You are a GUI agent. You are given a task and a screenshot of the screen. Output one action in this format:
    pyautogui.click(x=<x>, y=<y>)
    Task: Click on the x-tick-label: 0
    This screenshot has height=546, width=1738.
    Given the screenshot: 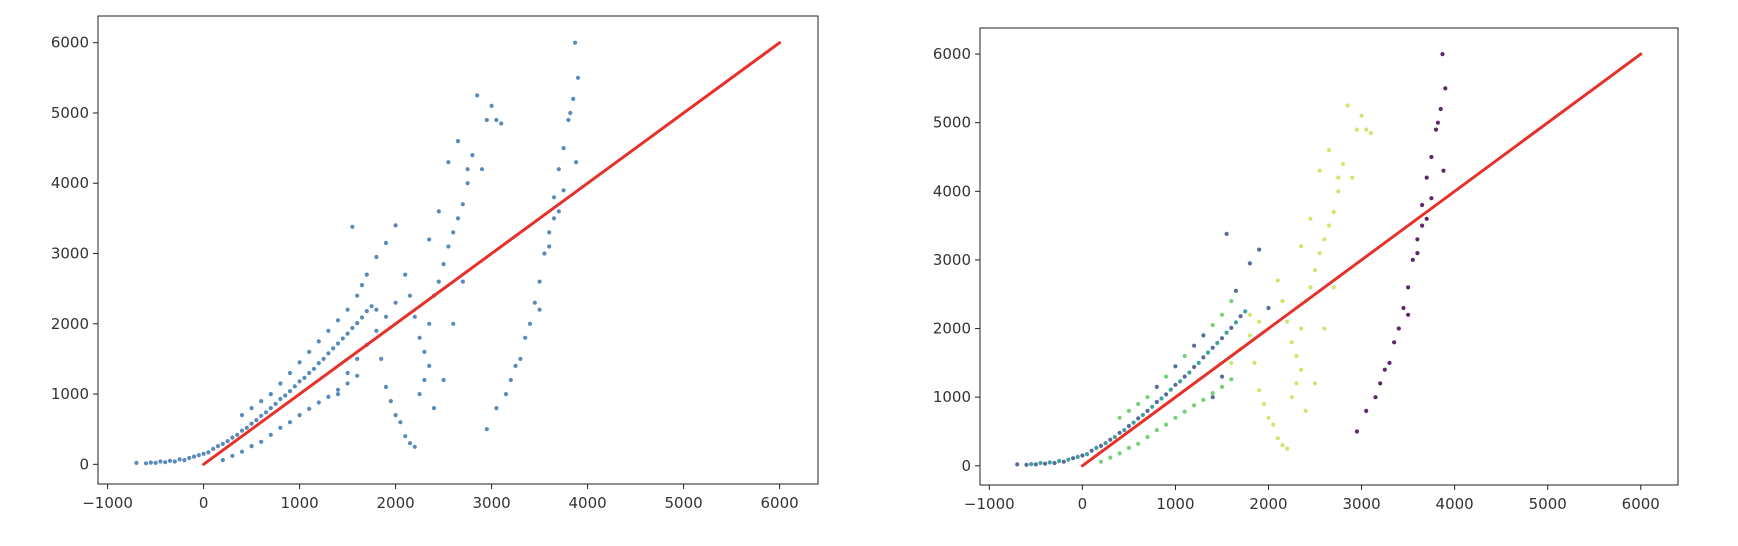 What is the action you would take?
    pyautogui.click(x=204, y=503)
    